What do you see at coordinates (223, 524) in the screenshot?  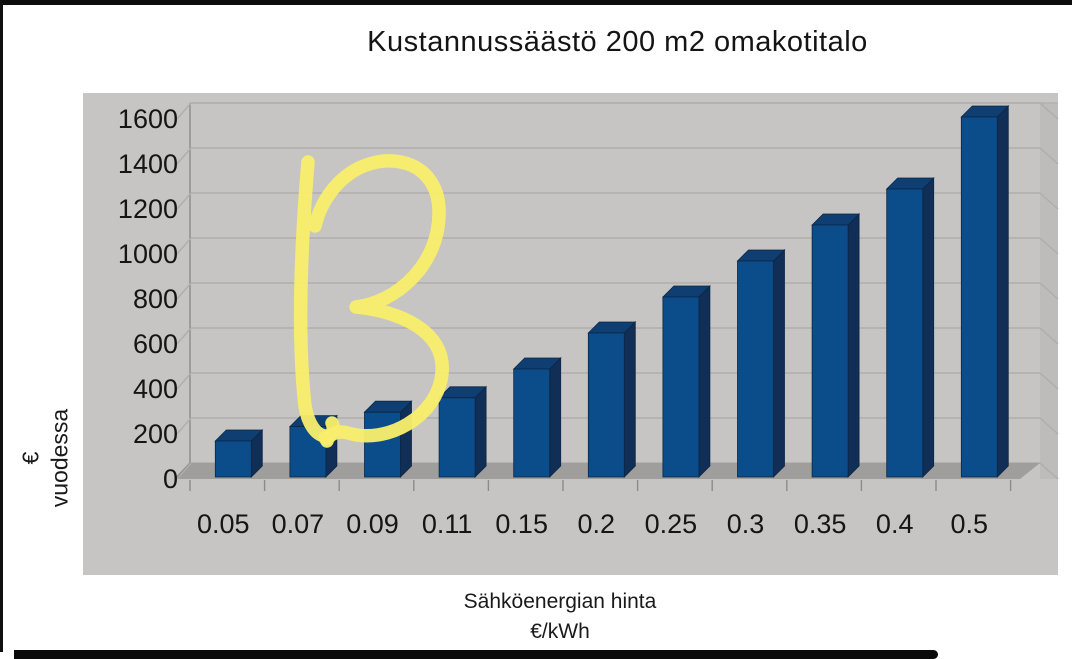 I see `x-tick-label: 0.05` at bounding box center [223, 524].